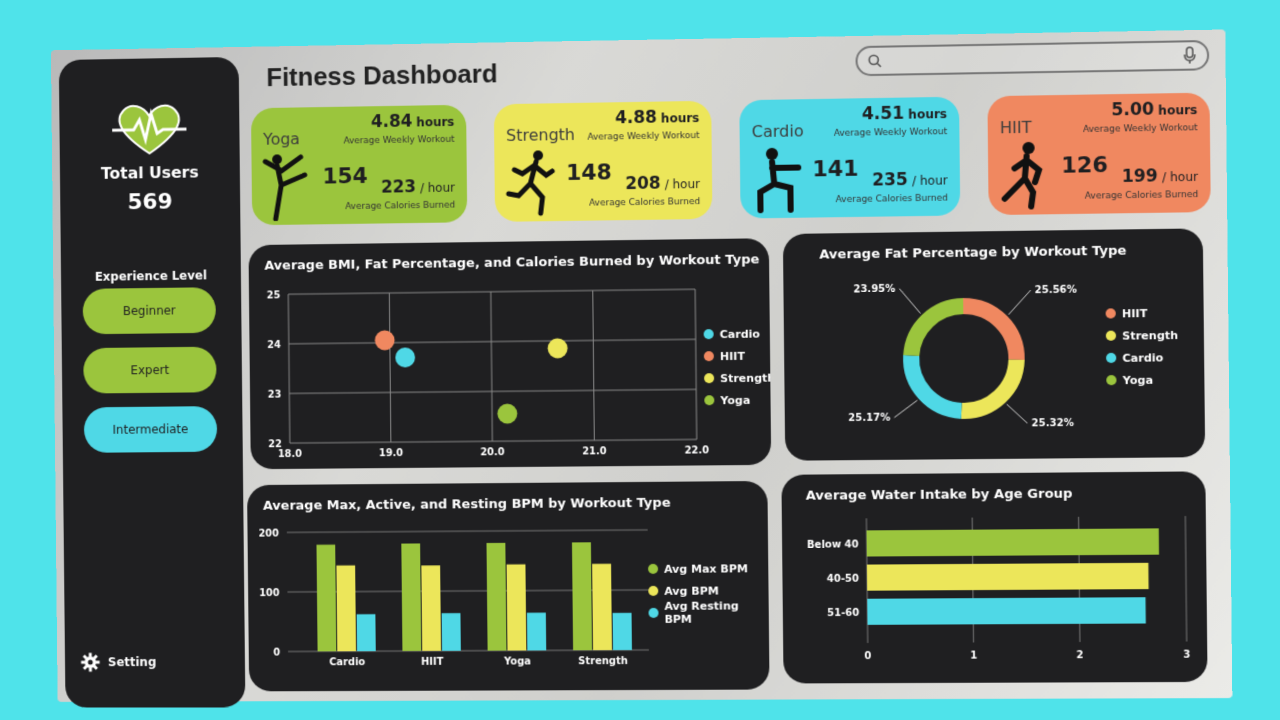  Describe the element at coordinates (150, 429) in the screenshot. I see `level-intermediate-button: Intermediate` at that location.